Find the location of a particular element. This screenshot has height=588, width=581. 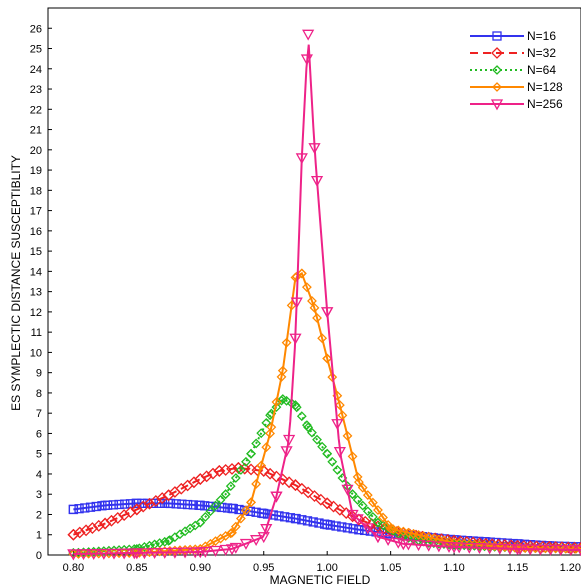

y-tick-label: 8 is located at coordinates (39, 394).